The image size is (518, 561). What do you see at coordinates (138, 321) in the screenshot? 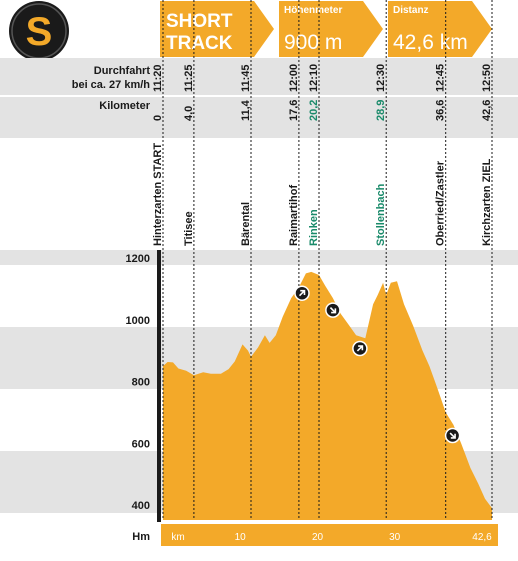
I see `y-tick-label: 1000` at bounding box center [138, 321].